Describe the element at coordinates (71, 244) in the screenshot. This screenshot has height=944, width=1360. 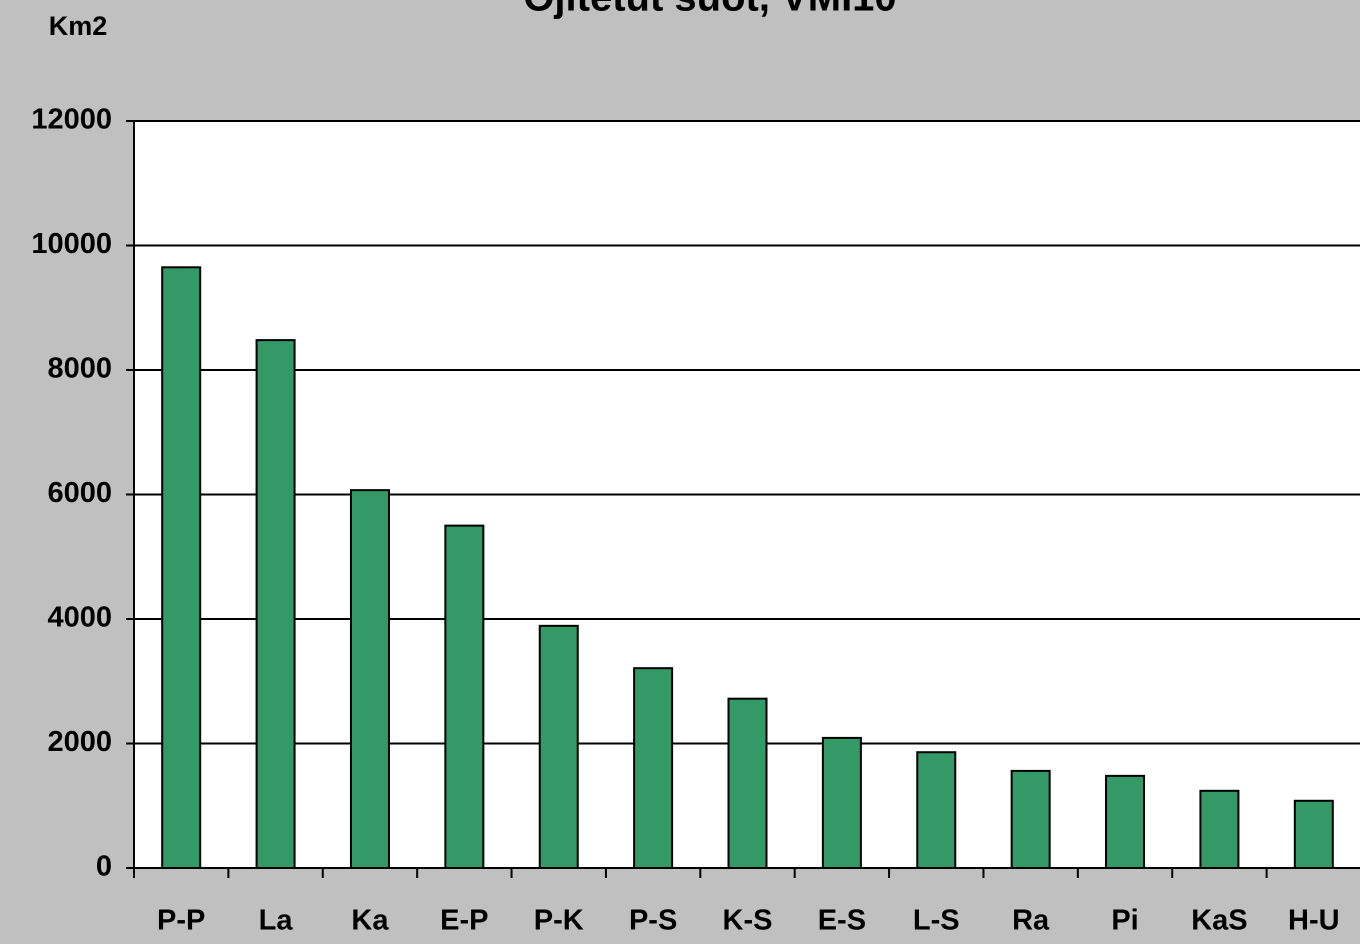
I see `y-tick-label: 10000` at that location.